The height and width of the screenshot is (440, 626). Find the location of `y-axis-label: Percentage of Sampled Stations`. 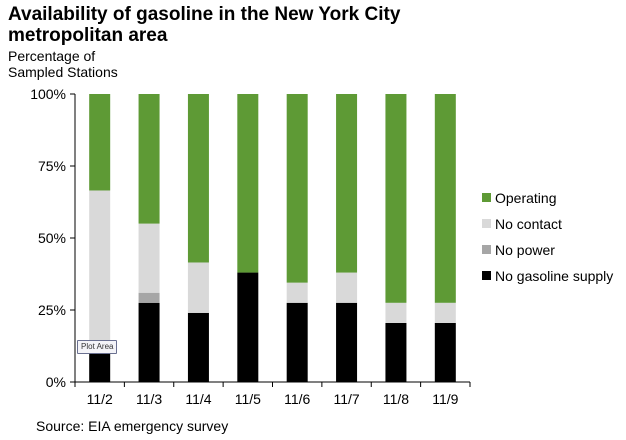

y-axis-label: Percentage of Sampled Stations is located at coordinates (88, 64).